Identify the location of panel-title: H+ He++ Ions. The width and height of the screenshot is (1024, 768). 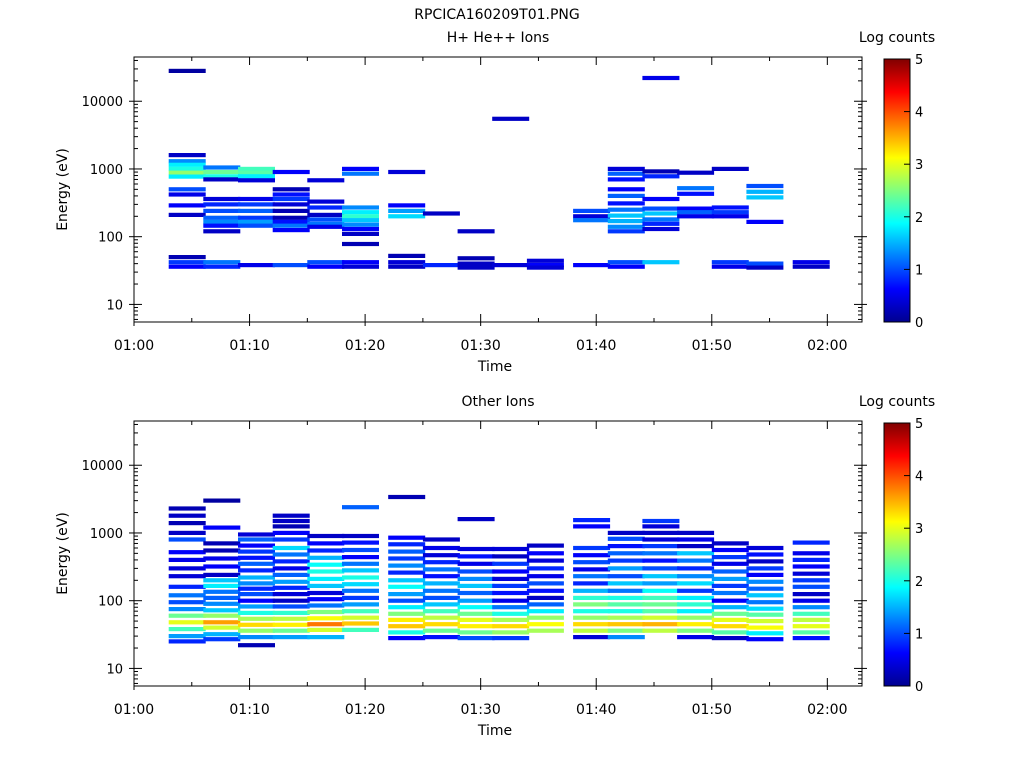
(498, 38).